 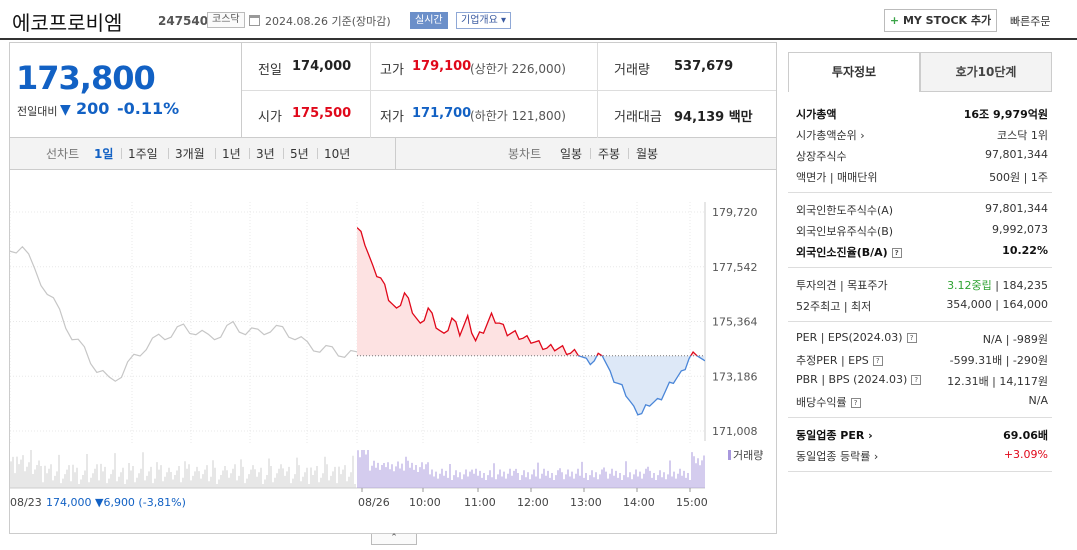 What do you see at coordinates (1016, 154) in the screenshot?
I see `value-text: 97,801,344` at bounding box center [1016, 154].